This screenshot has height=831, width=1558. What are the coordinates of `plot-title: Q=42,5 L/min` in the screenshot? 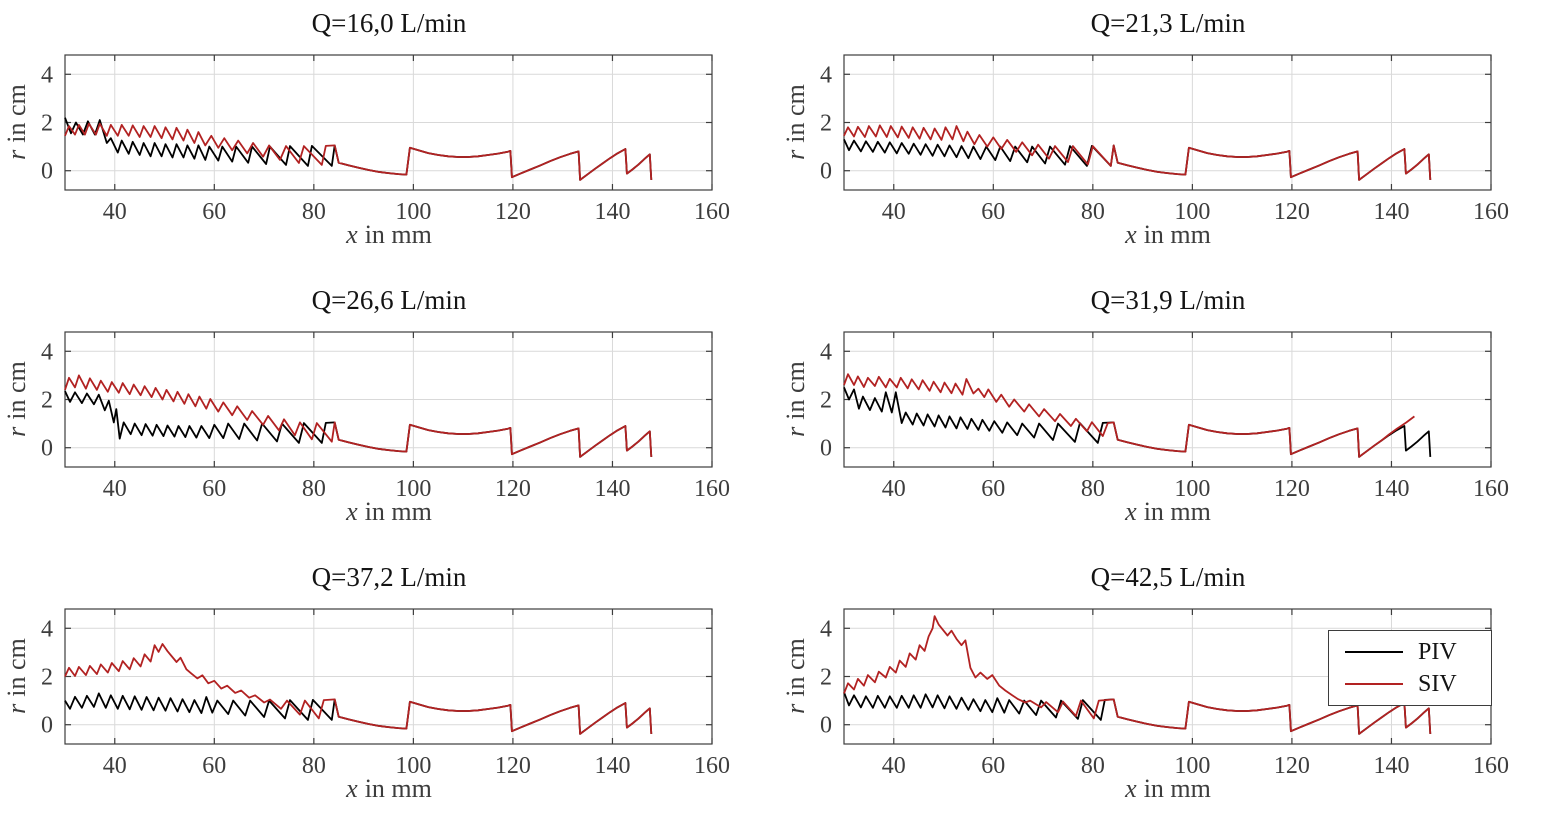 It's located at (1168, 577).